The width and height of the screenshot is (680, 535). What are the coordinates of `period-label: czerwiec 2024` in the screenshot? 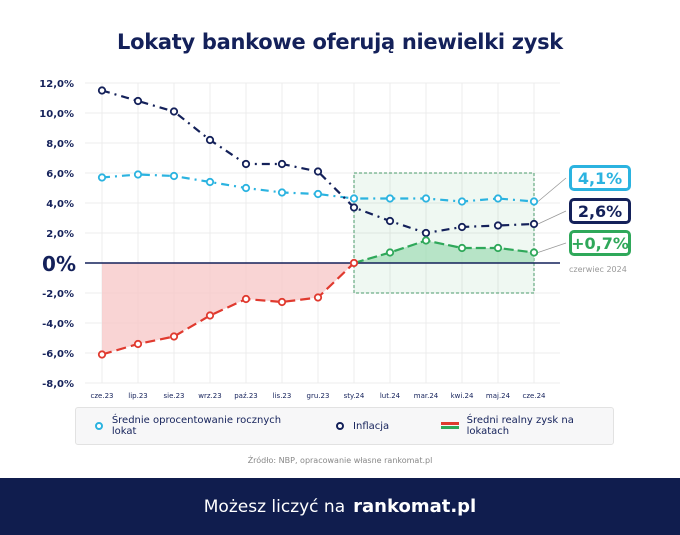 It's located at (598, 269).